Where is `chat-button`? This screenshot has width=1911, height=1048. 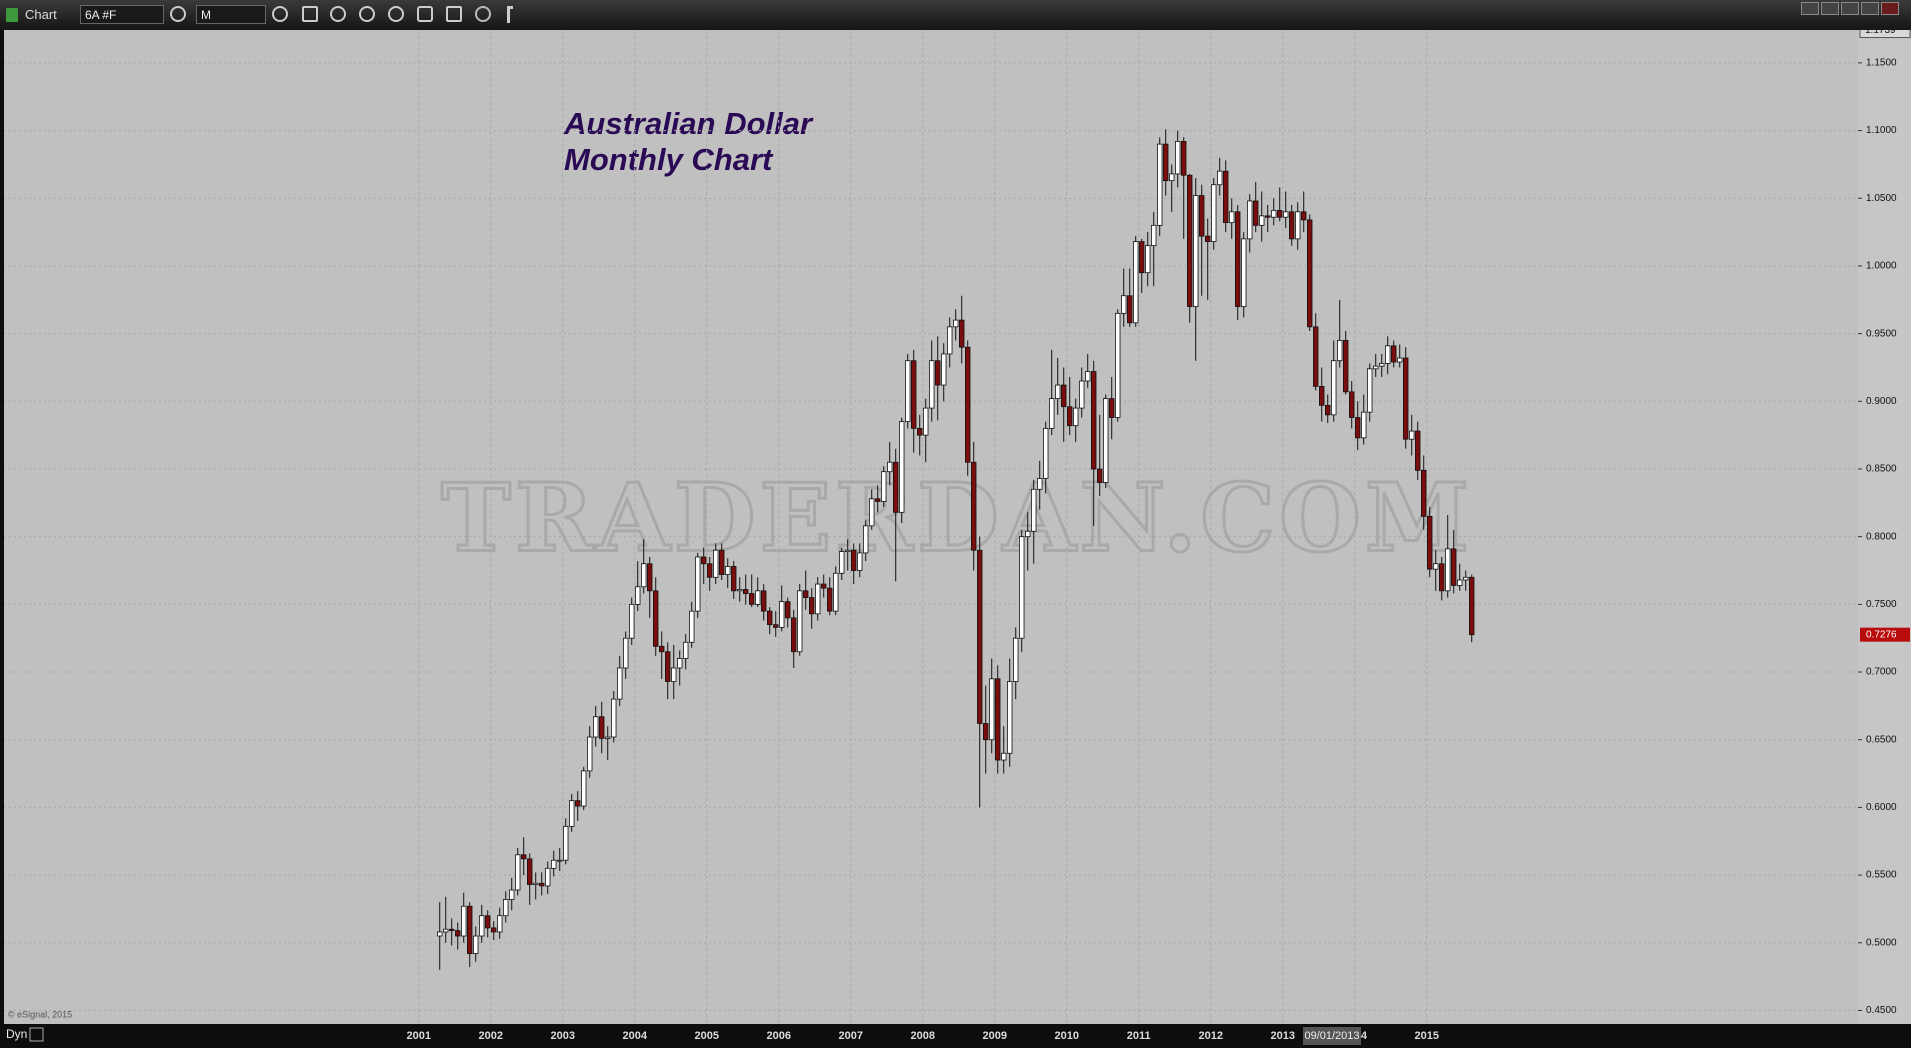
chat-button is located at coordinates (454, 14).